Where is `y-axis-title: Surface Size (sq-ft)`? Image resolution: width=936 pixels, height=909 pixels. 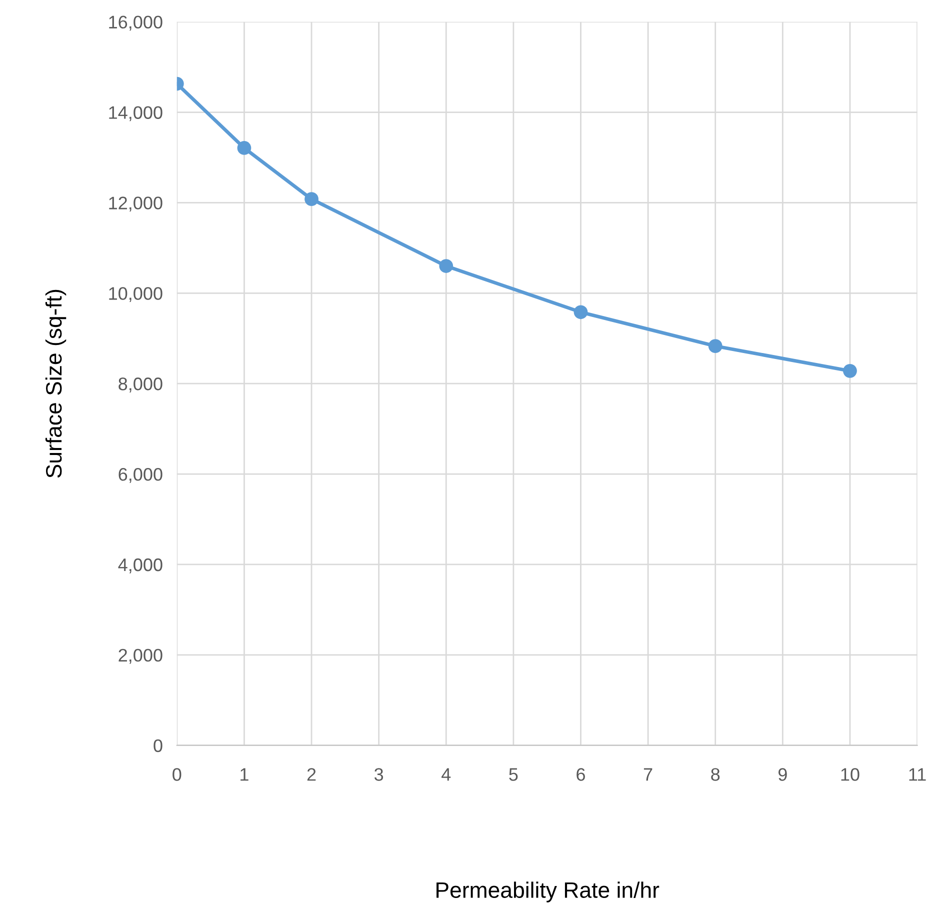
y-axis-title: Surface Size (sq-ft) is located at coordinates (55, 384).